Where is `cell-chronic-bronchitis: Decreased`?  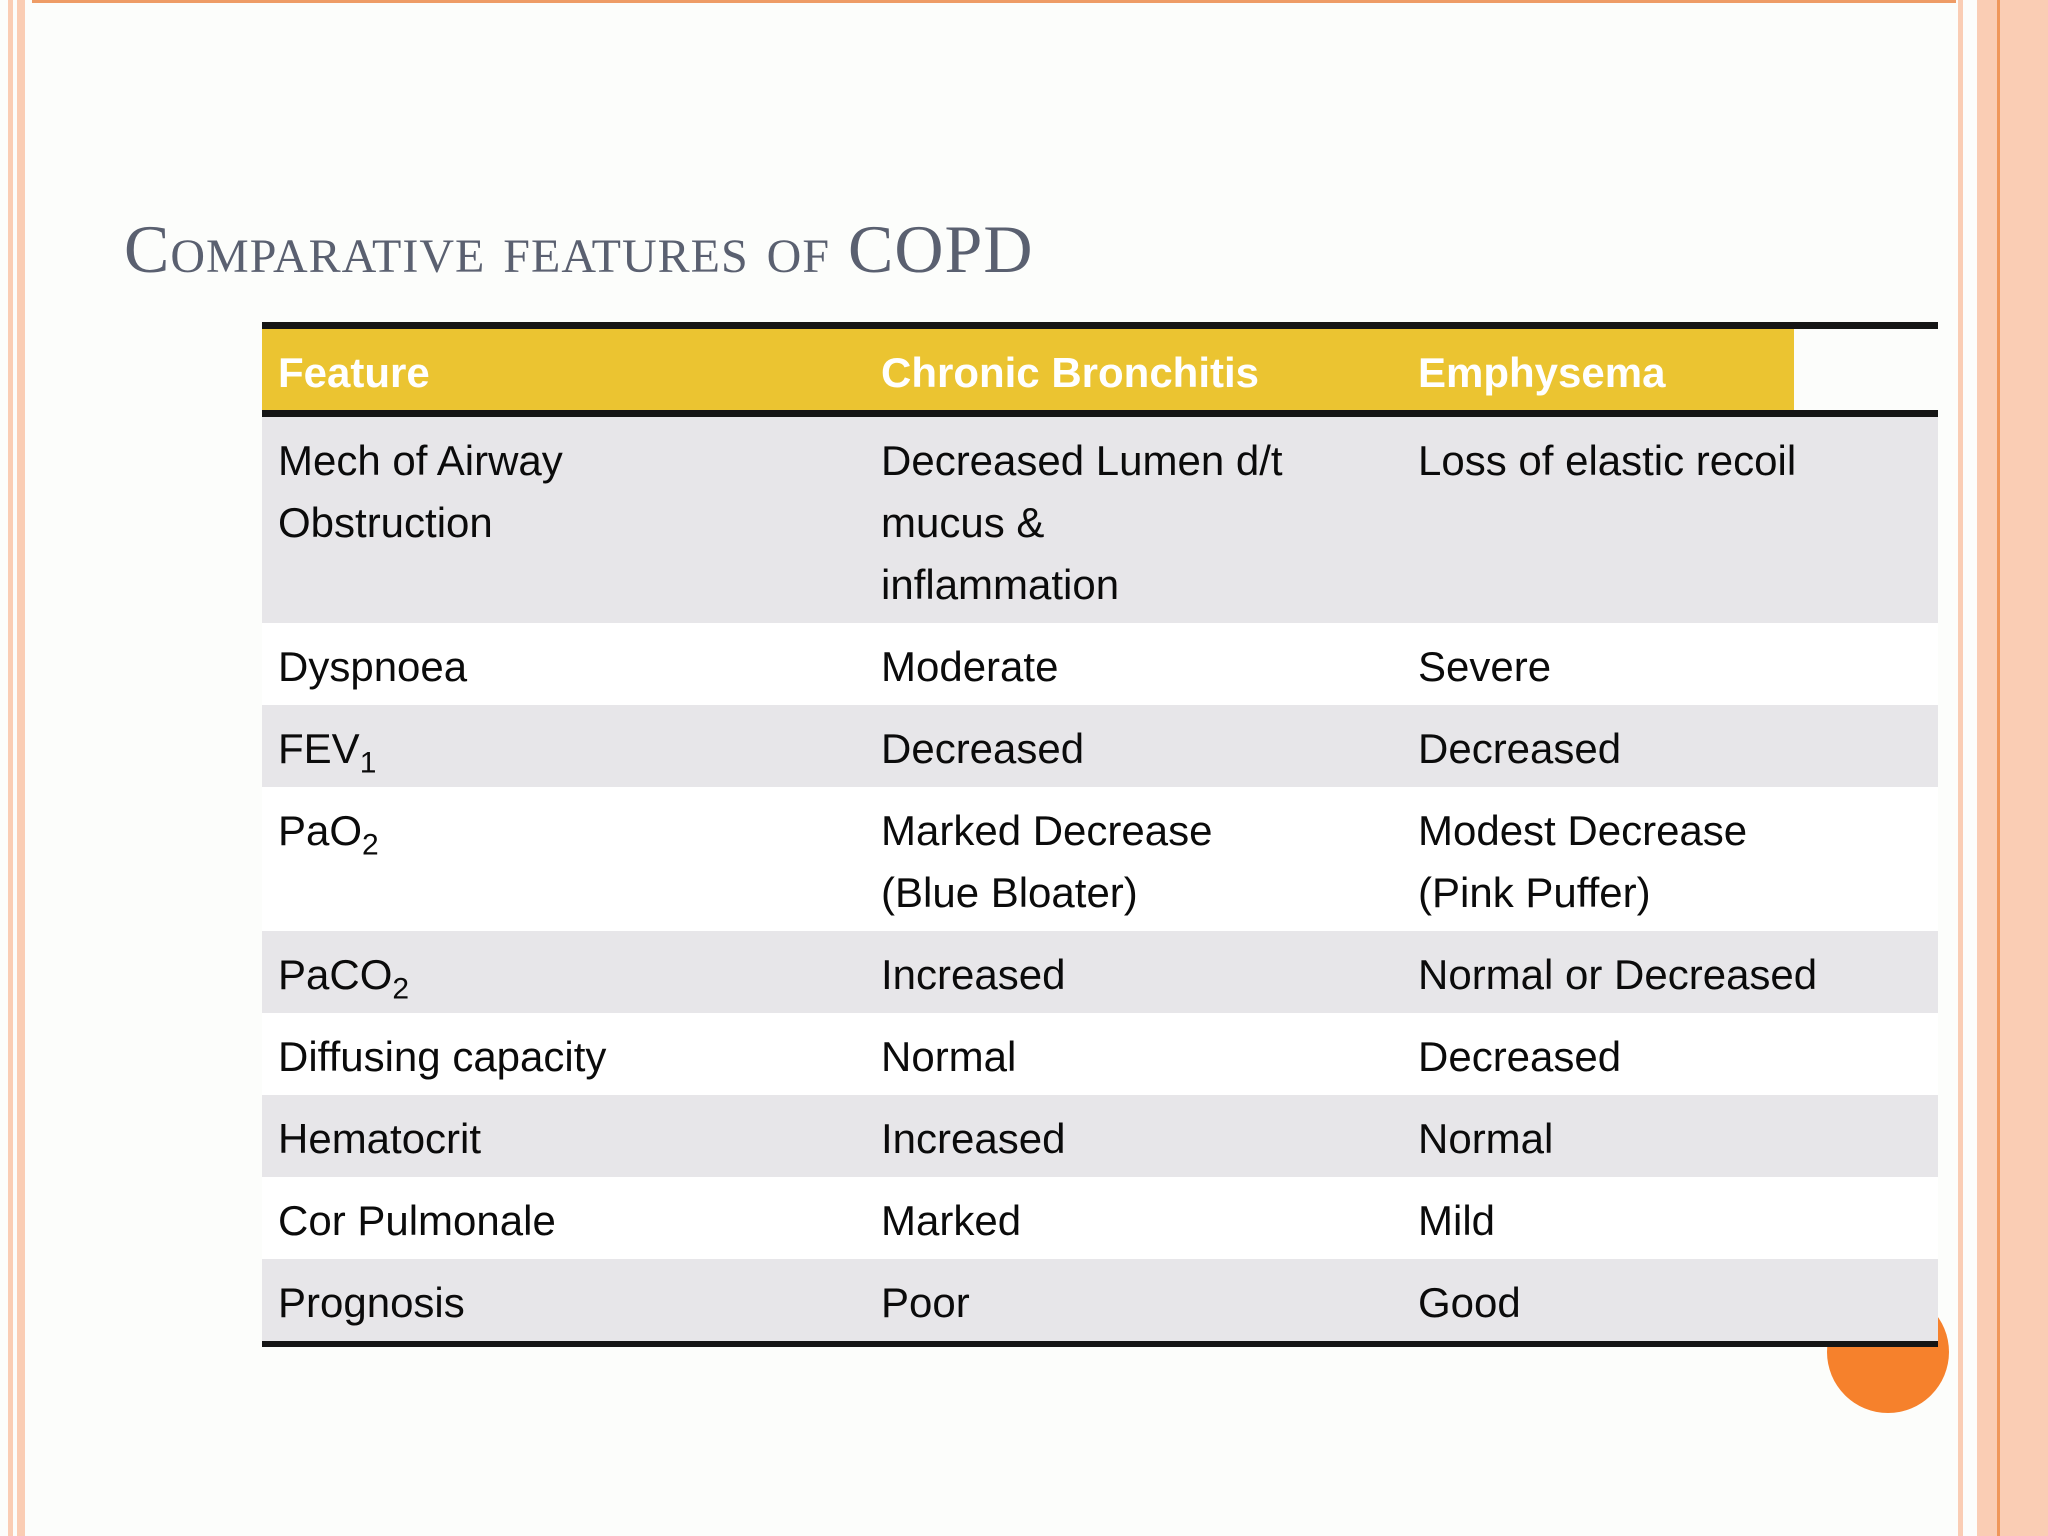 cell-chronic-bronchitis: Decreased is located at coordinates (983, 748).